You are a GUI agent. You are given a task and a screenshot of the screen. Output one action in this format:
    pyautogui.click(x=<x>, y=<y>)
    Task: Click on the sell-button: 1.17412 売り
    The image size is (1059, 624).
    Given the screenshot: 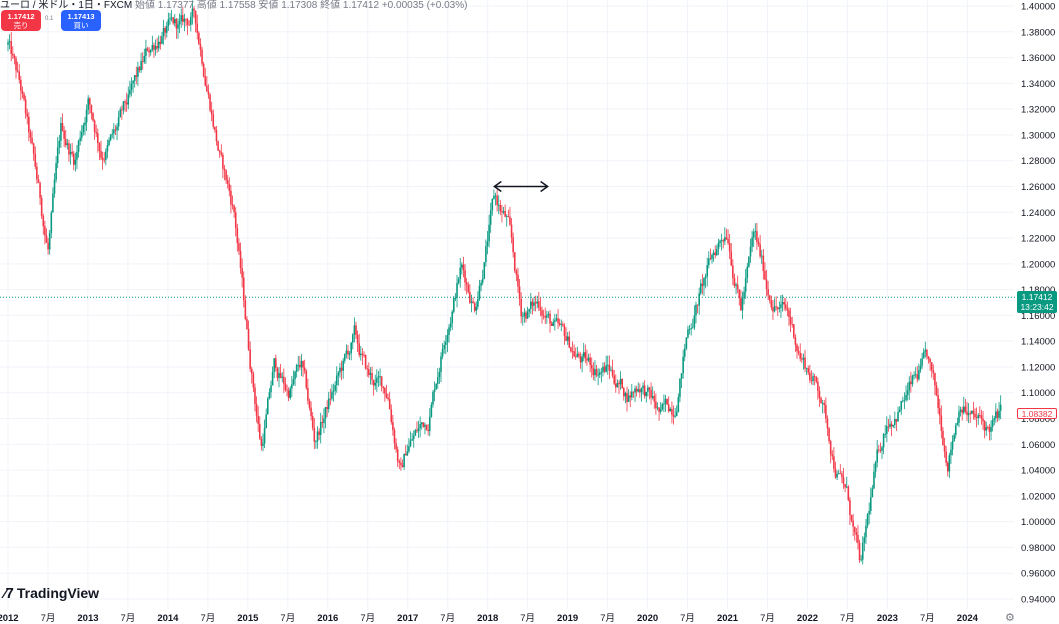 What is the action you would take?
    pyautogui.click(x=21, y=20)
    